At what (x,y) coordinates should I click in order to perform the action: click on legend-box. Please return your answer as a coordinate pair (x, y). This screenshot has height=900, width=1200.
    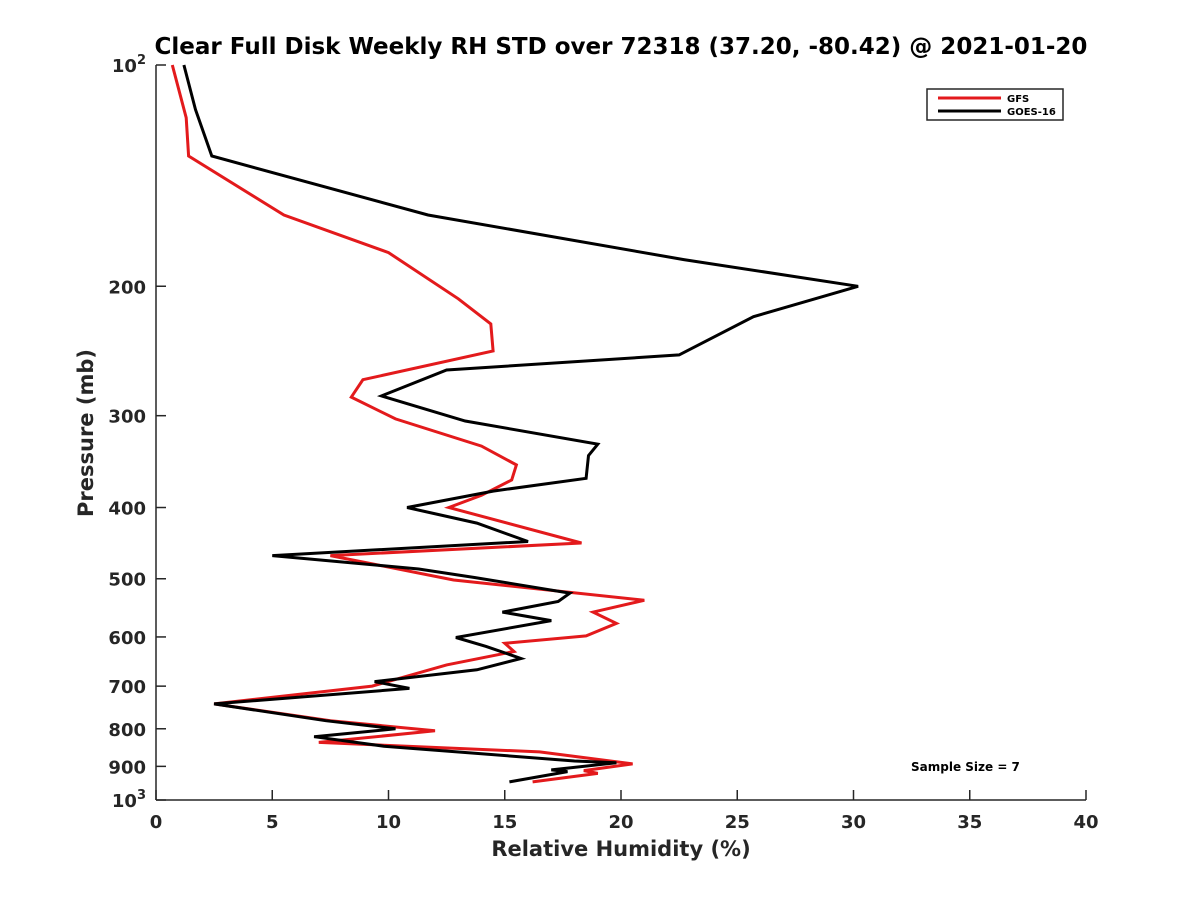
    Looking at the image, I should click on (995, 104).